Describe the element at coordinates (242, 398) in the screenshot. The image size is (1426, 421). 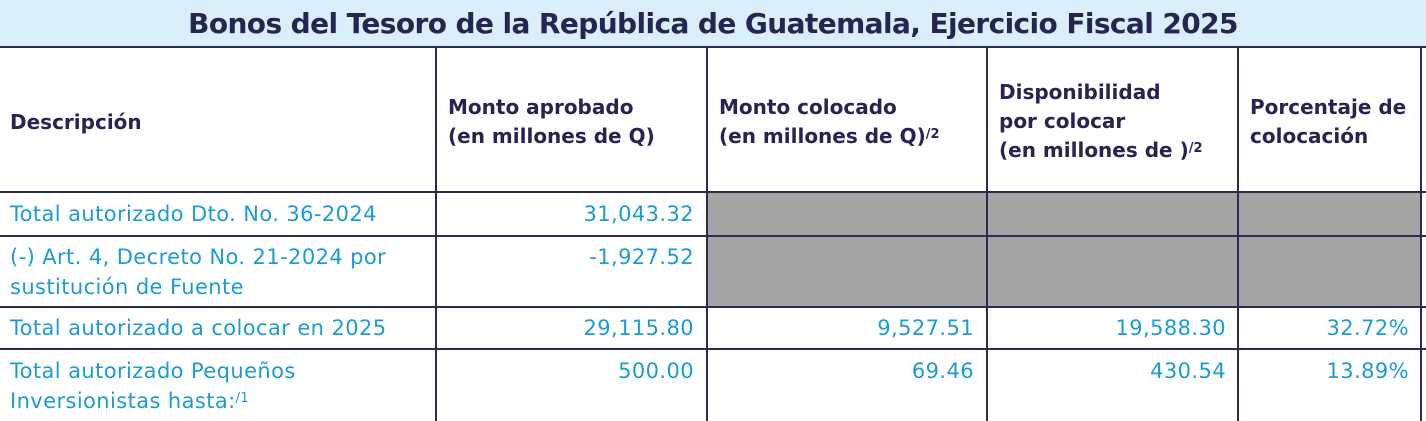
I see `footnote-mark: /1` at that location.